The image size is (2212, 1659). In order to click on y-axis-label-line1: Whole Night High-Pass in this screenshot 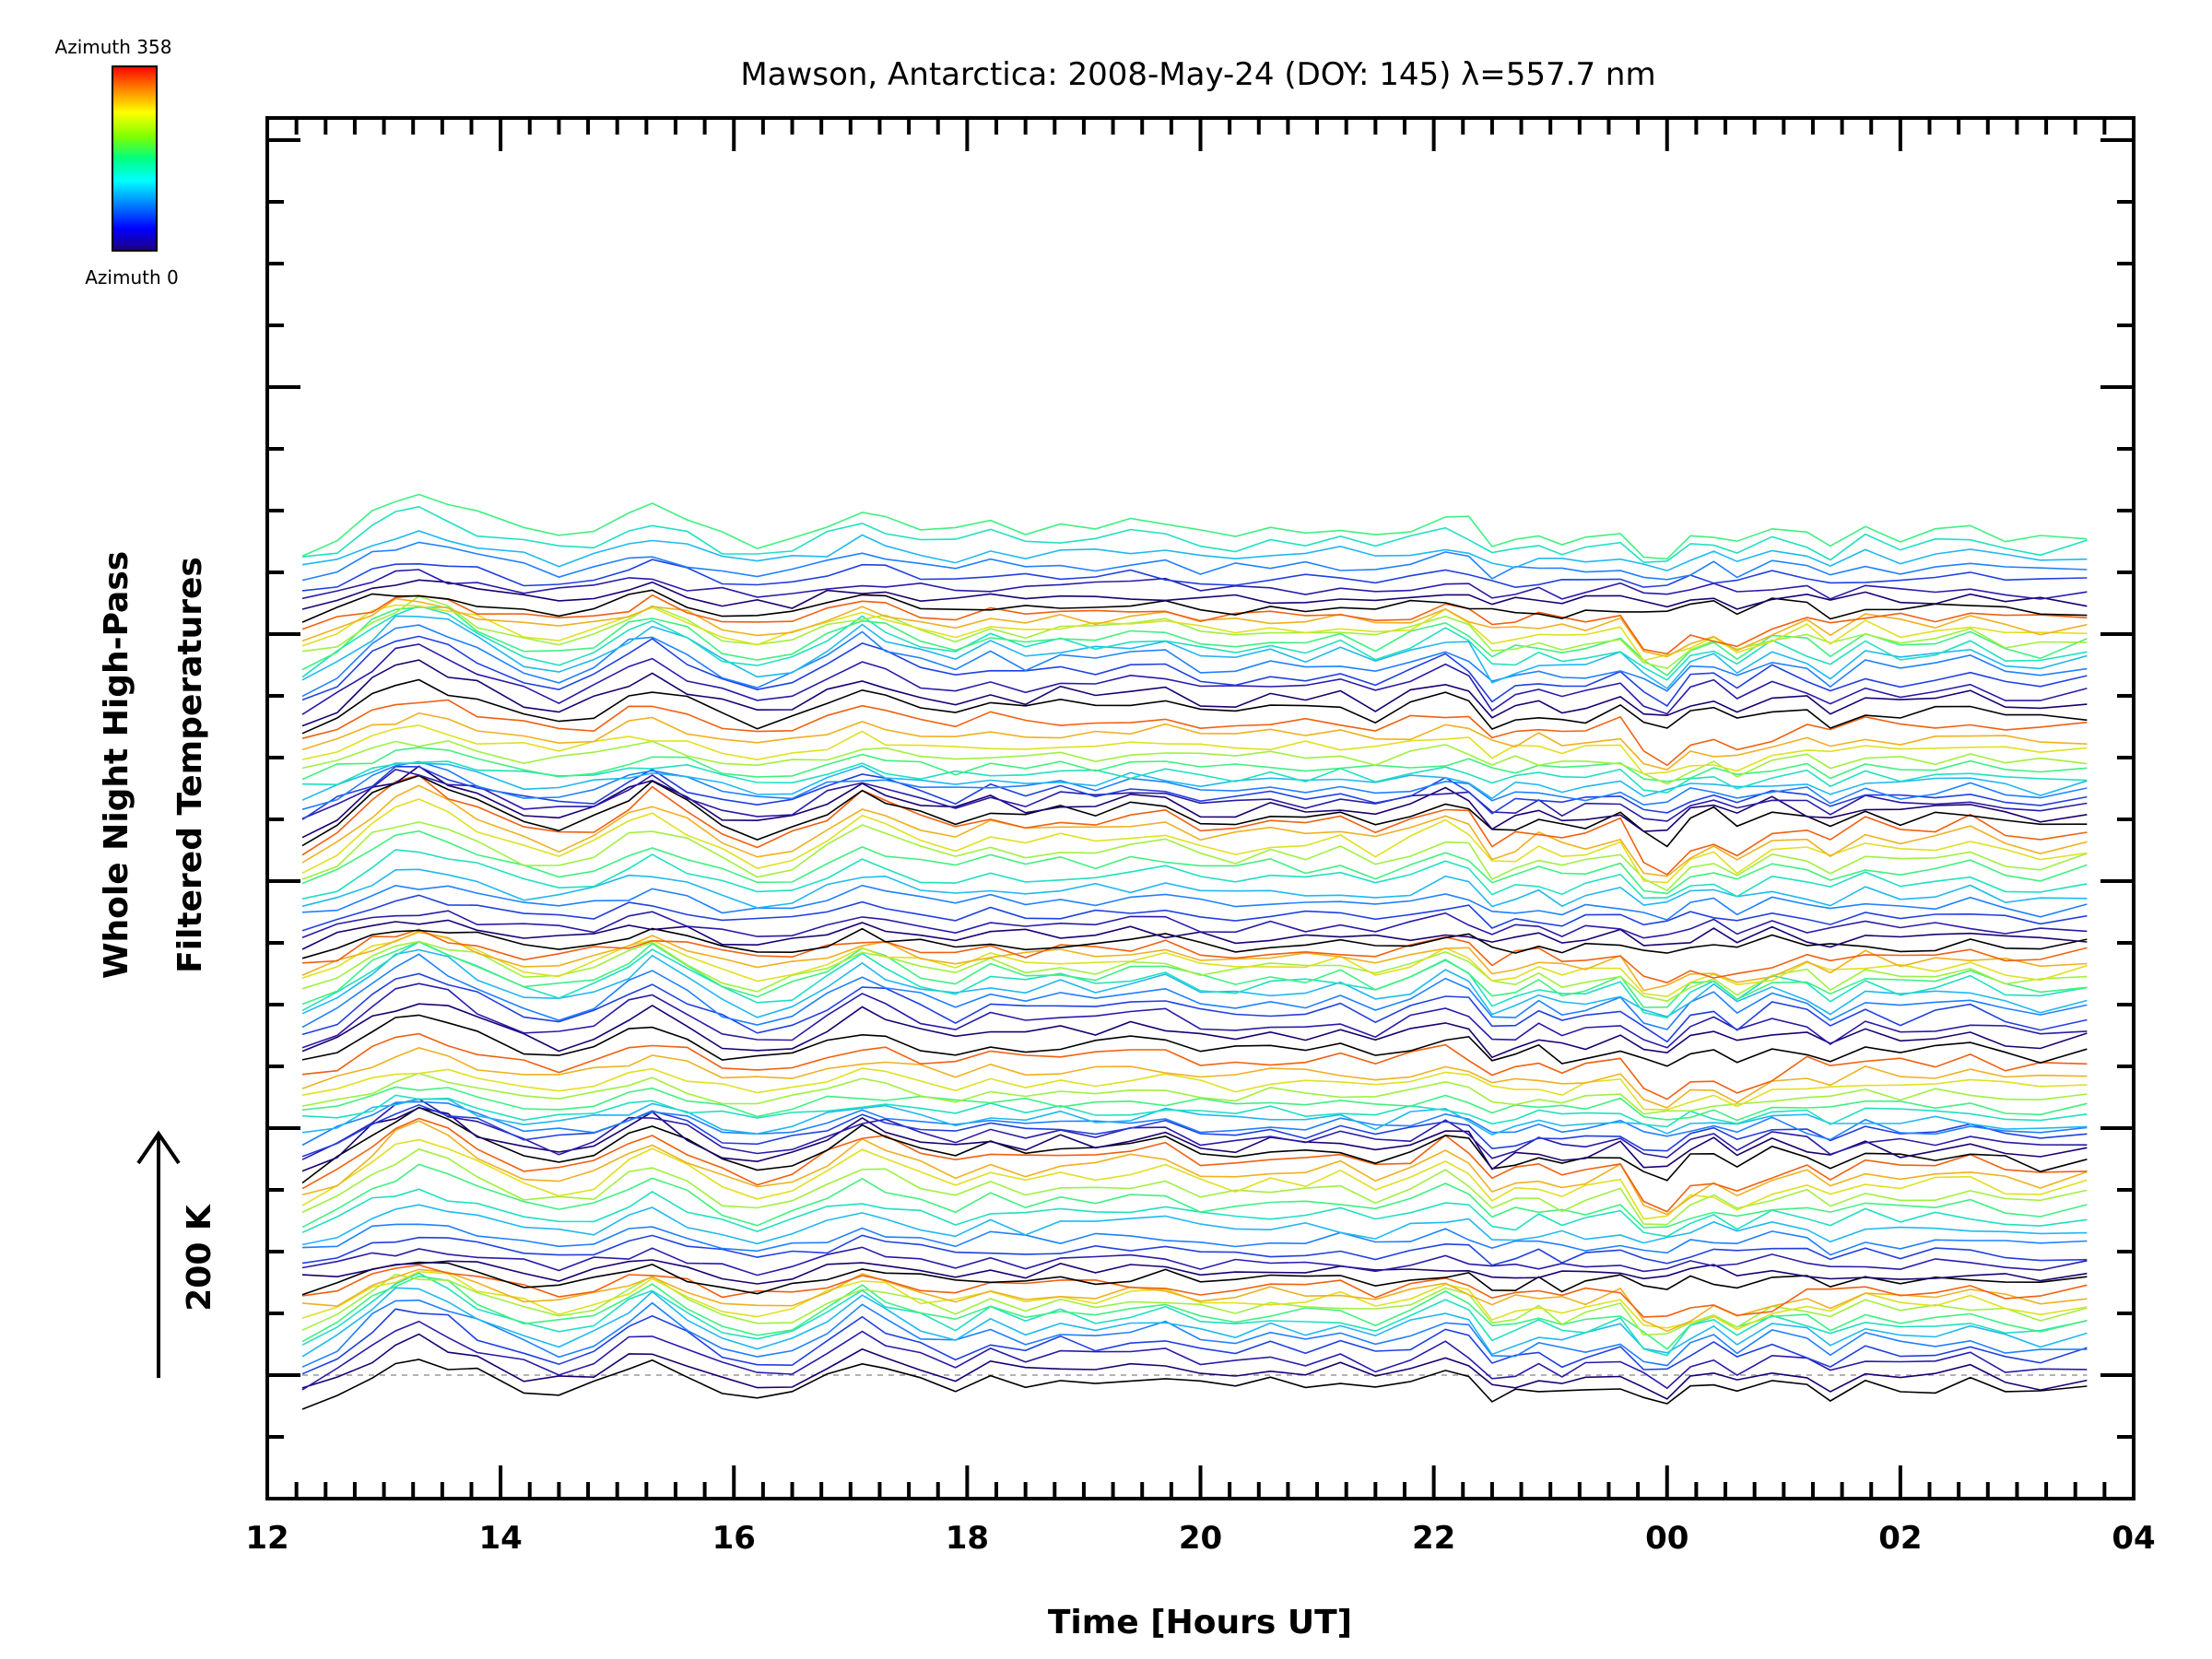, I will do `click(116, 765)`.